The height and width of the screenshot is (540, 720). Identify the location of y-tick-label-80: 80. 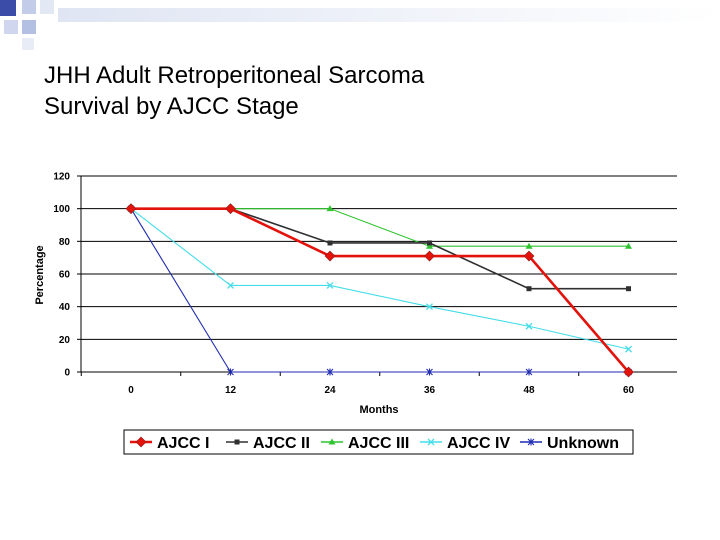
(65, 242).